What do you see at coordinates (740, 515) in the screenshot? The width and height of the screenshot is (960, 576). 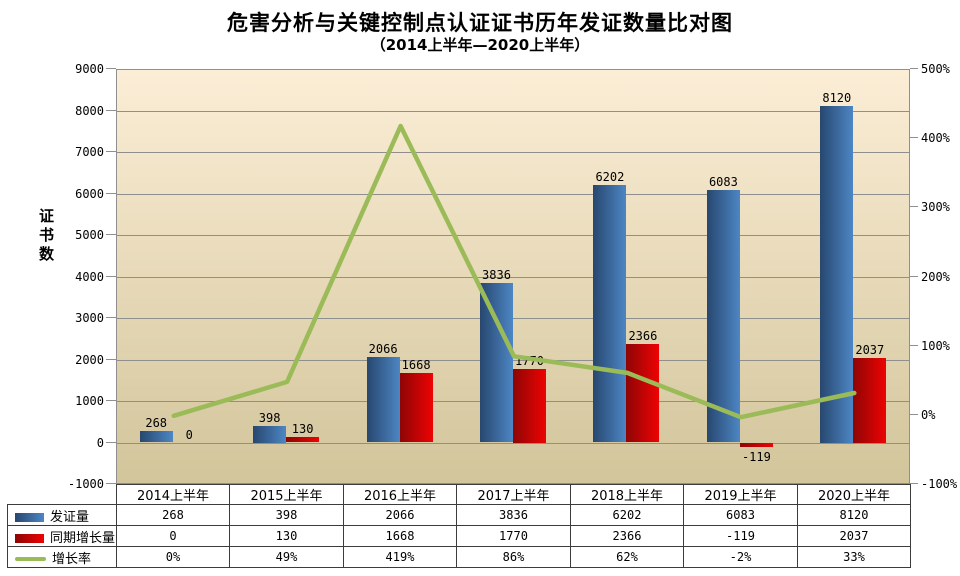 I see `table-cell-issued-5: 6083` at bounding box center [740, 515].